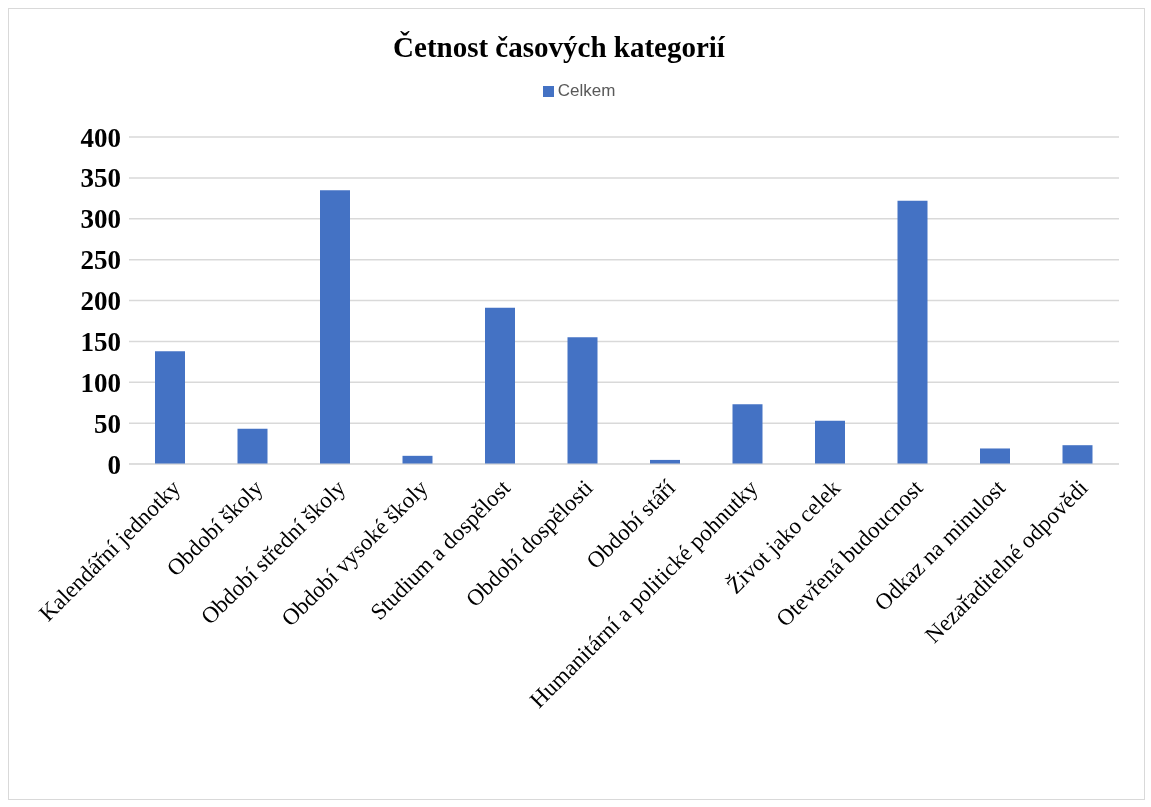  What do you see at coordinates (114, 464) in the screenshot?
I see `y-tick-label: 0` at bounding box center [114, 464].